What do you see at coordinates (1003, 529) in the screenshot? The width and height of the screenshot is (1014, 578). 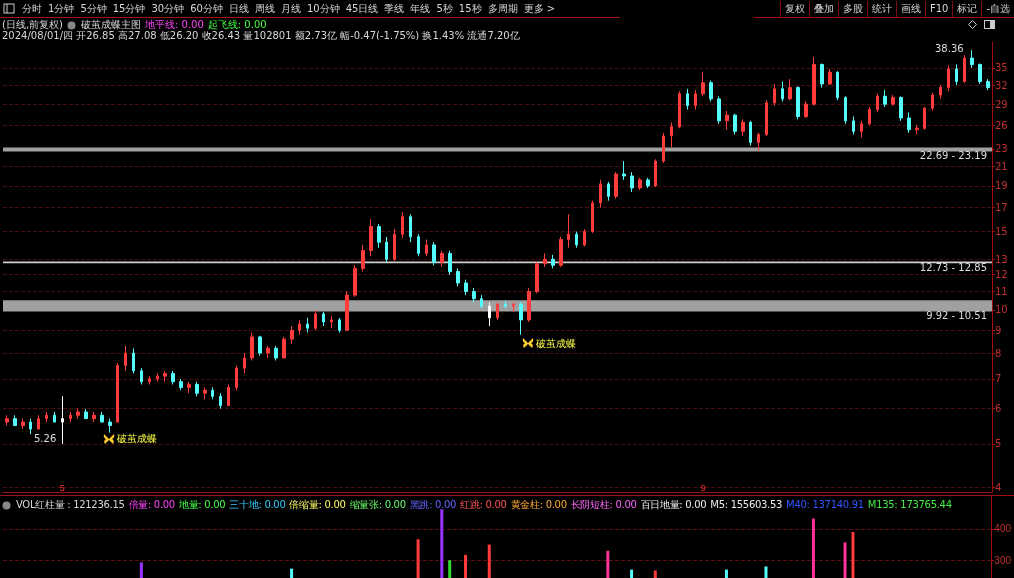 I see `y-tick-label: 400` at bounding box center [1003, 529].